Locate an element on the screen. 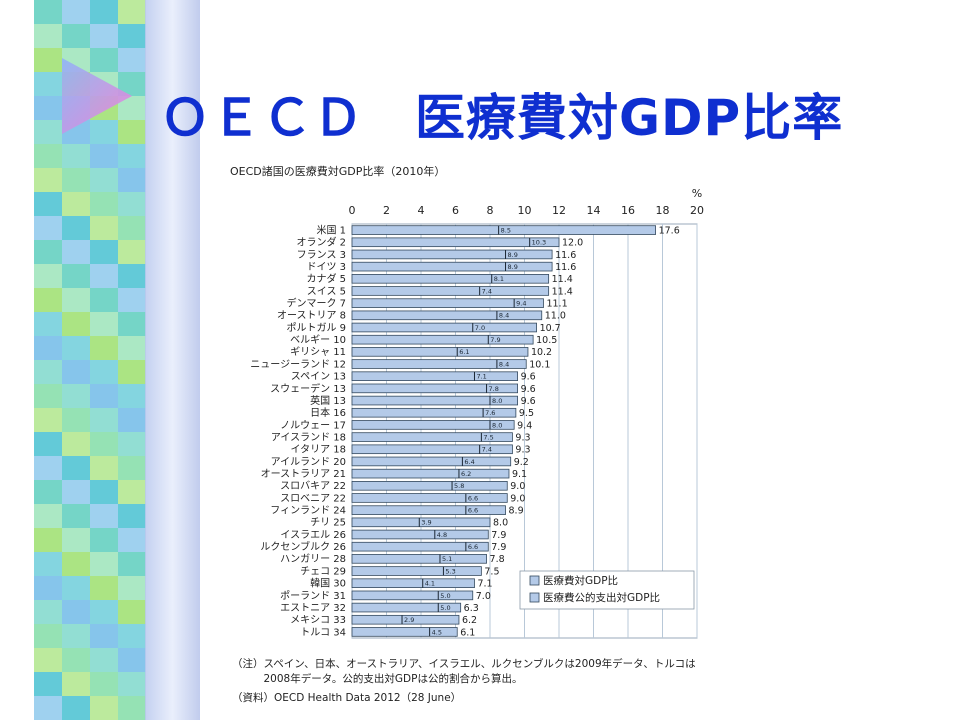 This screenshot has height=720, width=960. value-label: 6.2 is located at coordinates (469, 620).